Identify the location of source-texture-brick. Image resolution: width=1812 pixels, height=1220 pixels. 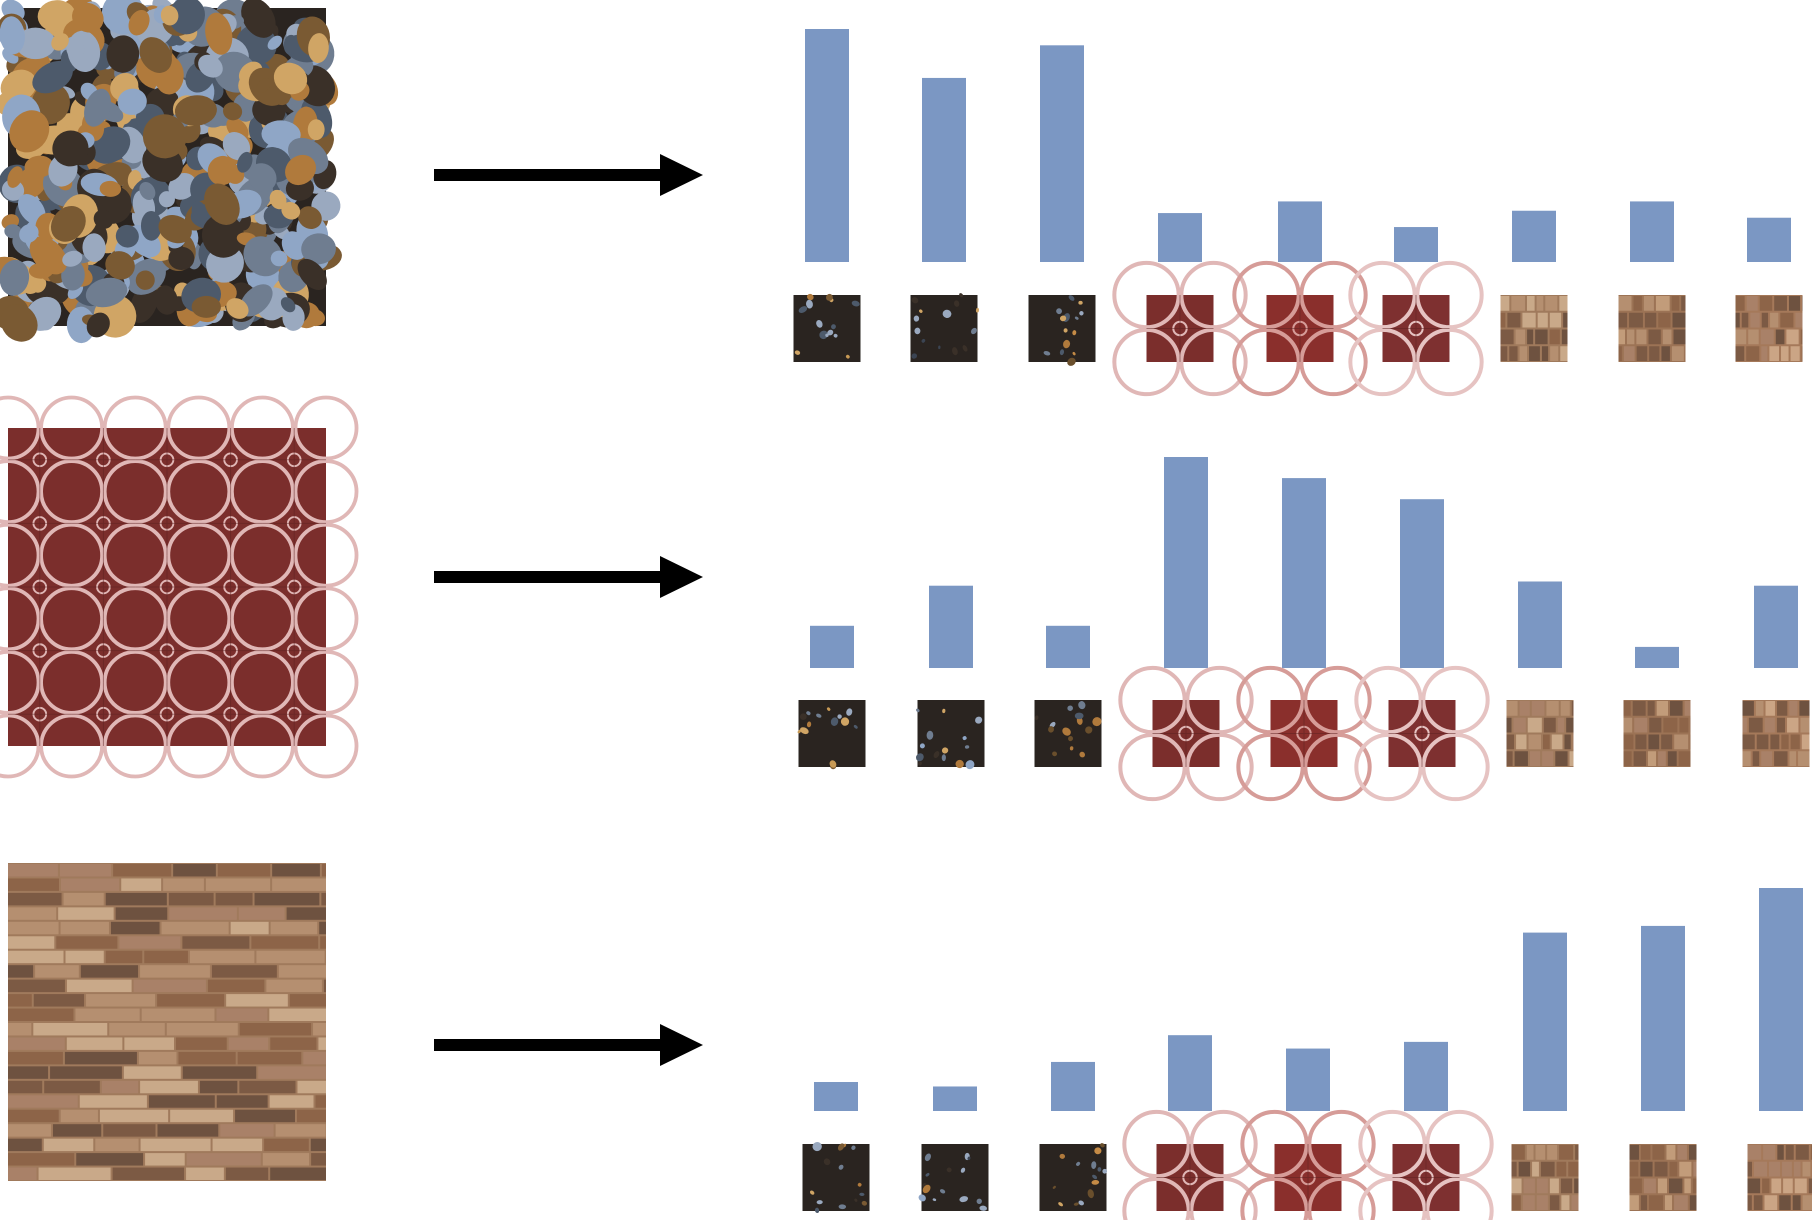
(167, 1022).